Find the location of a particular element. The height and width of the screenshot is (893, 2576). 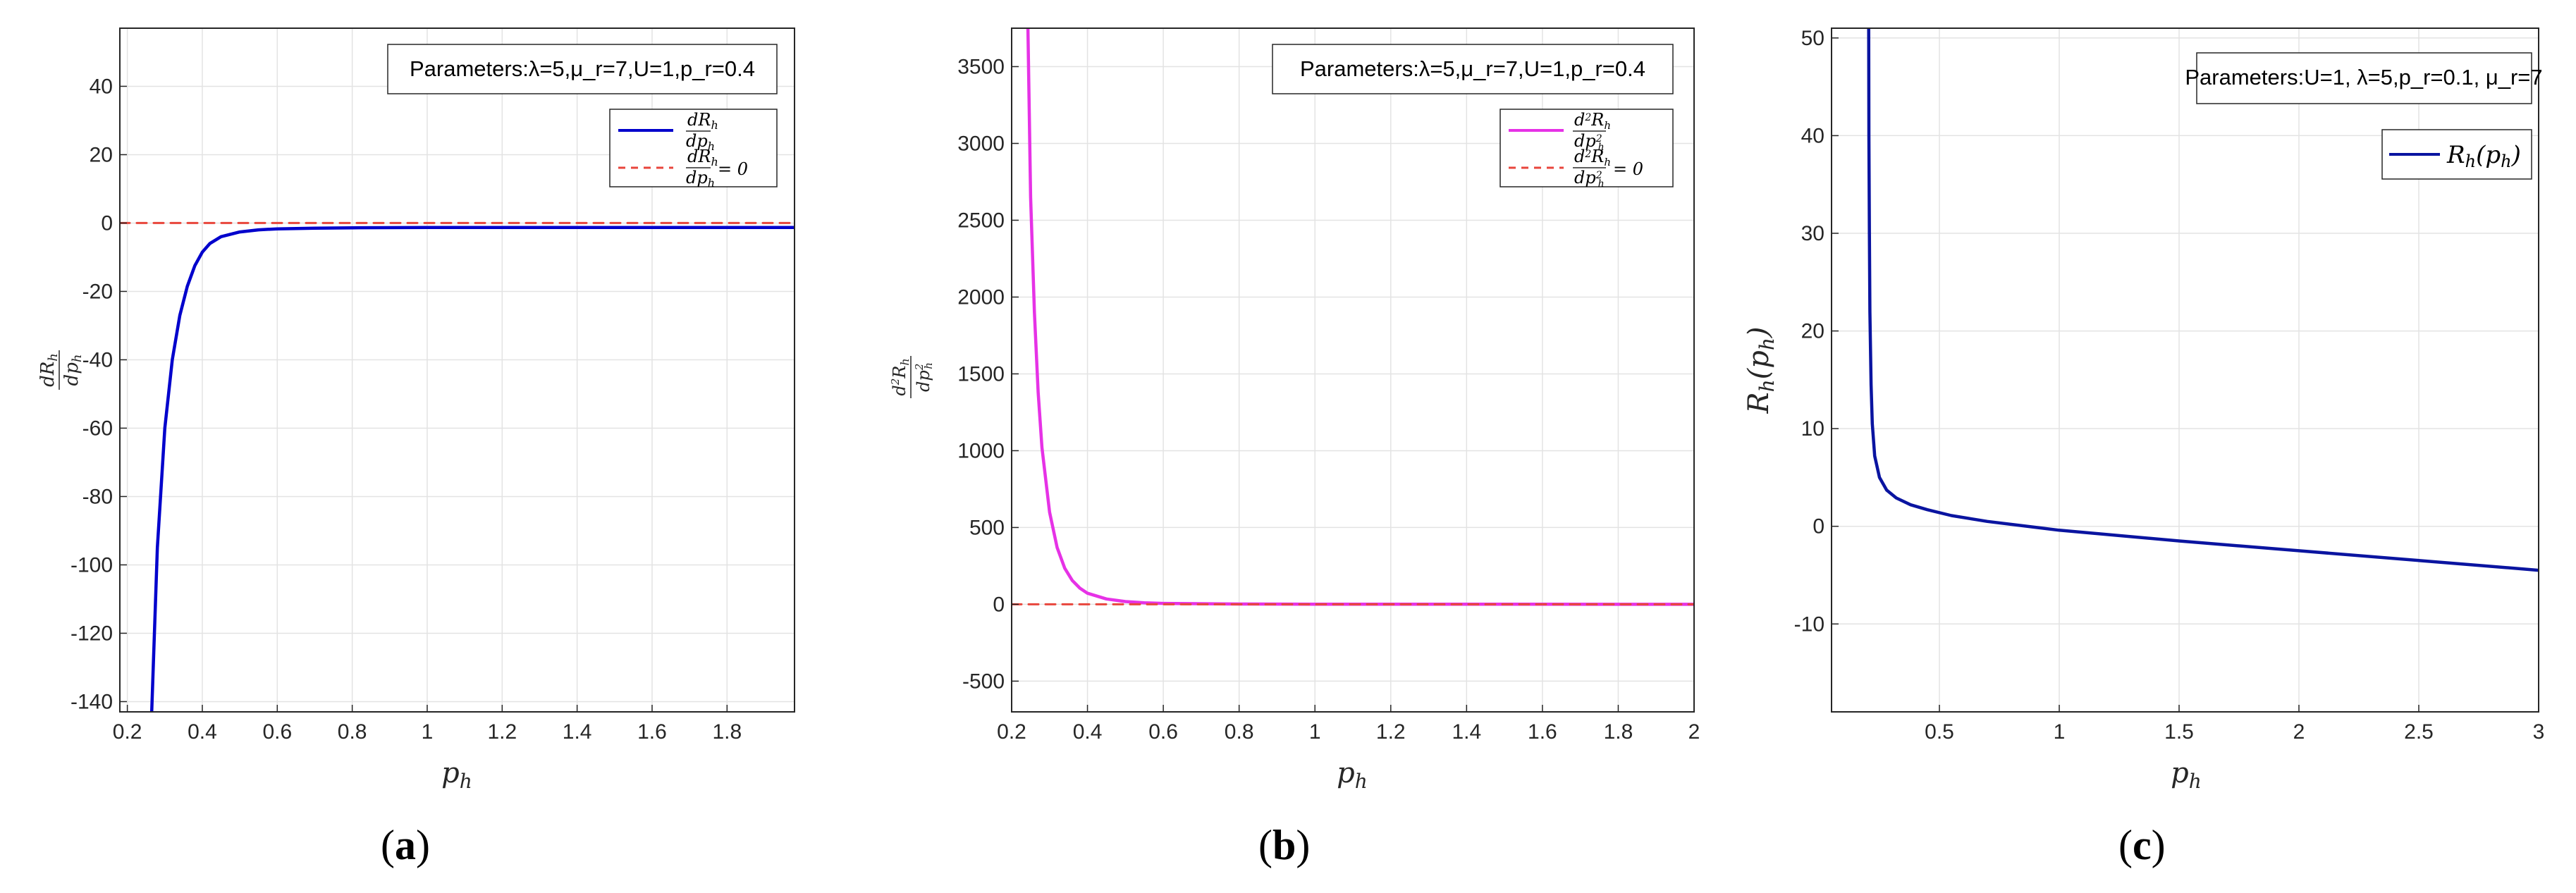

svg-text: d2Rh is located at coordinates (900, 377).